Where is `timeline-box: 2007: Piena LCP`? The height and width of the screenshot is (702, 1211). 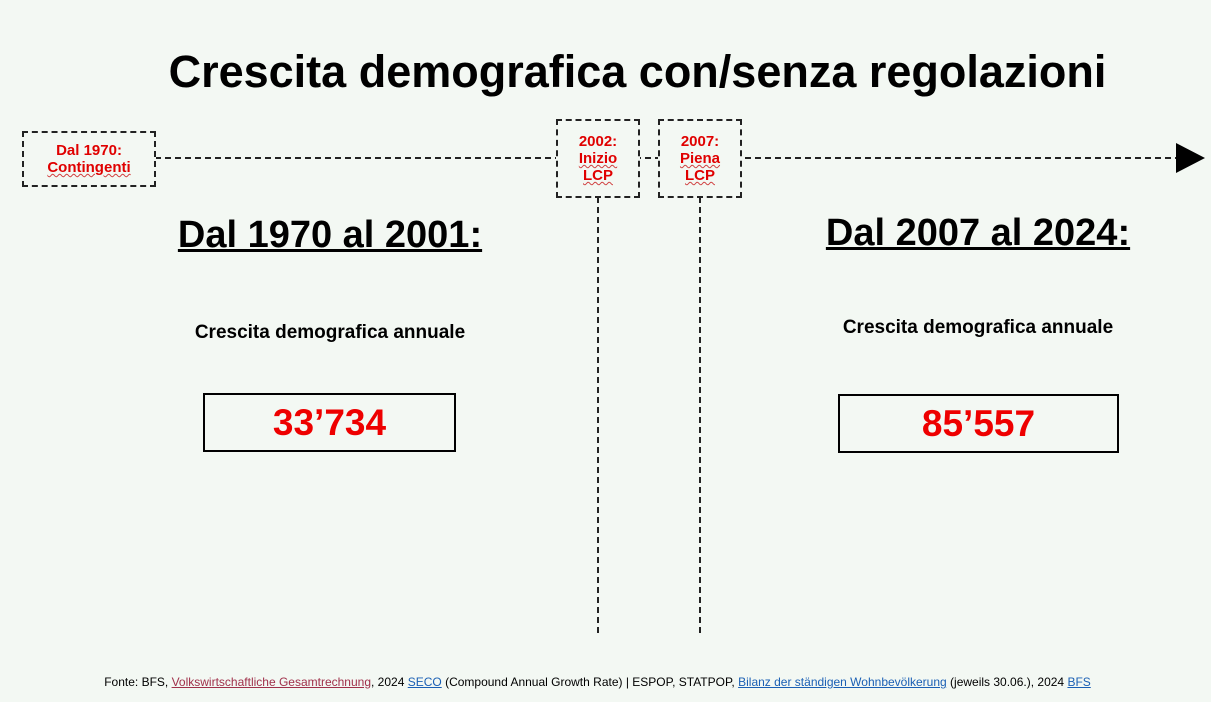
timeline-box: 2007: Piena LCP is located at coordinates (700, 158).